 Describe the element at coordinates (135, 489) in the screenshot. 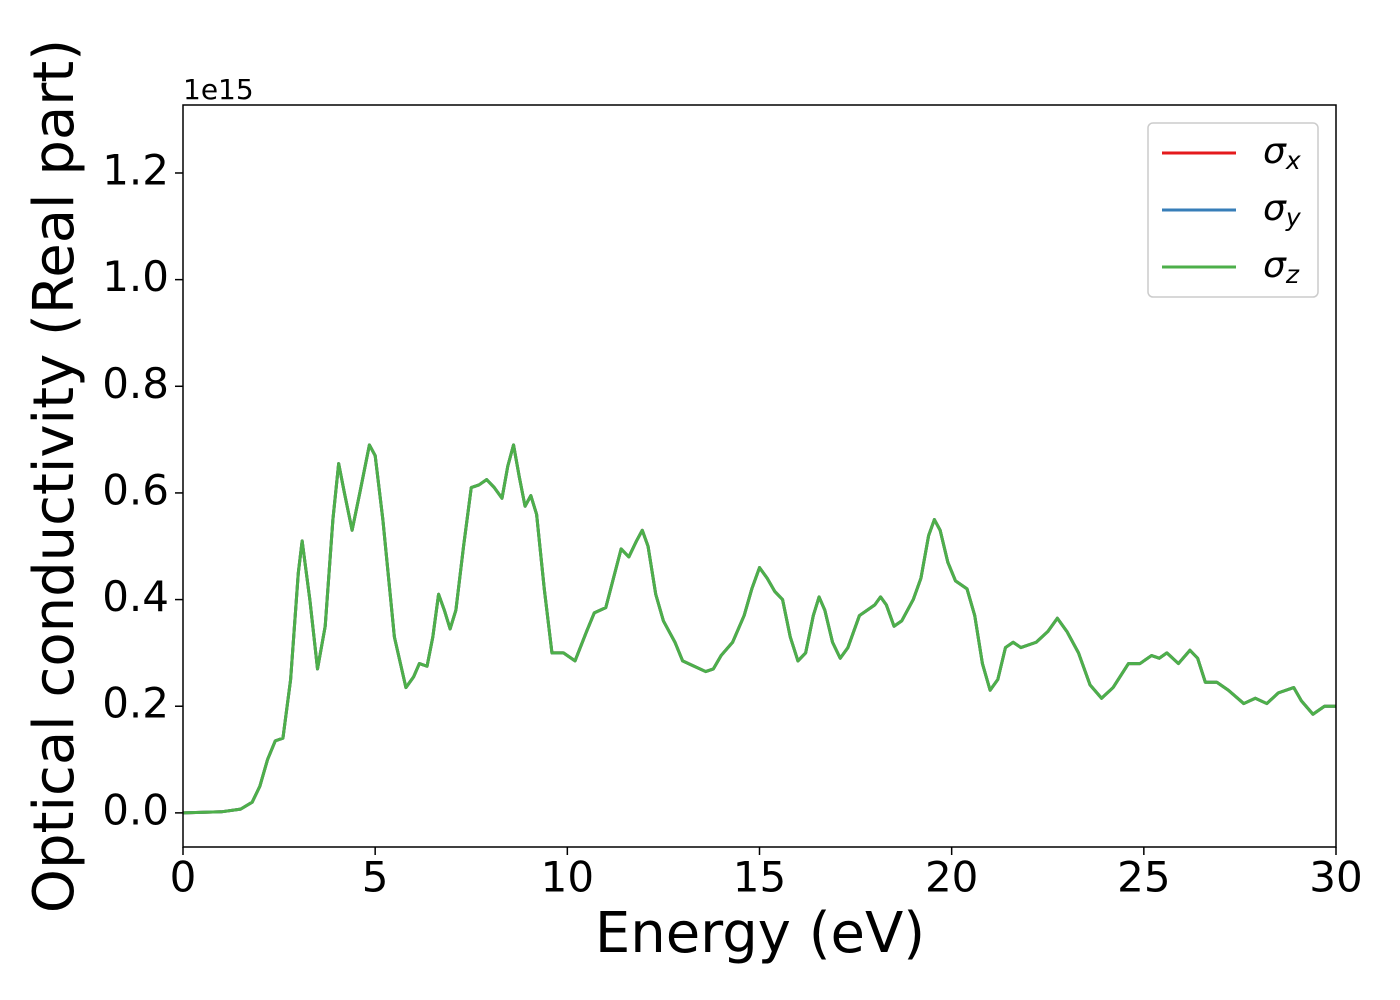

I see `y-tick-label: 0.6` at that location.